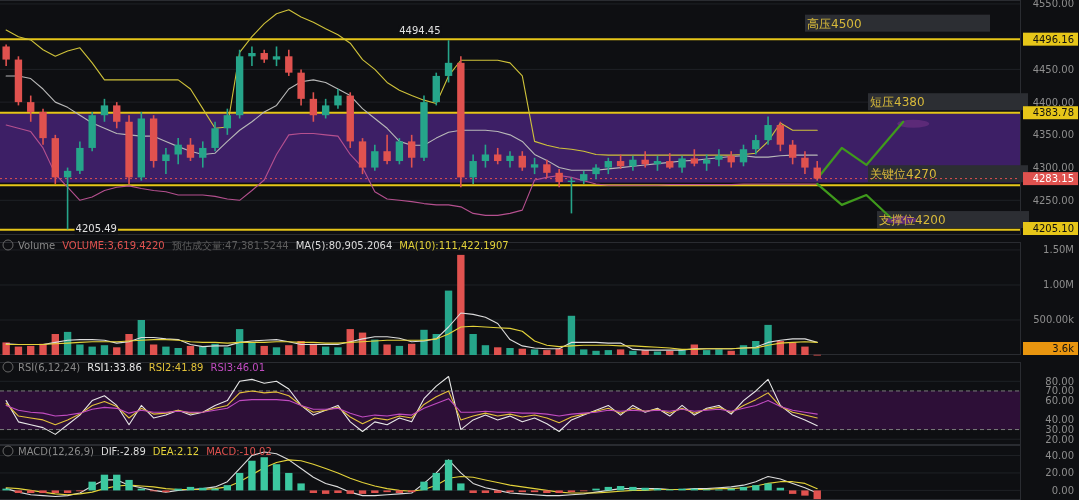  Describe the element at coordinates (1053, 113) in the screenshot. I see `ref-line-label: 4383.78` at that location.